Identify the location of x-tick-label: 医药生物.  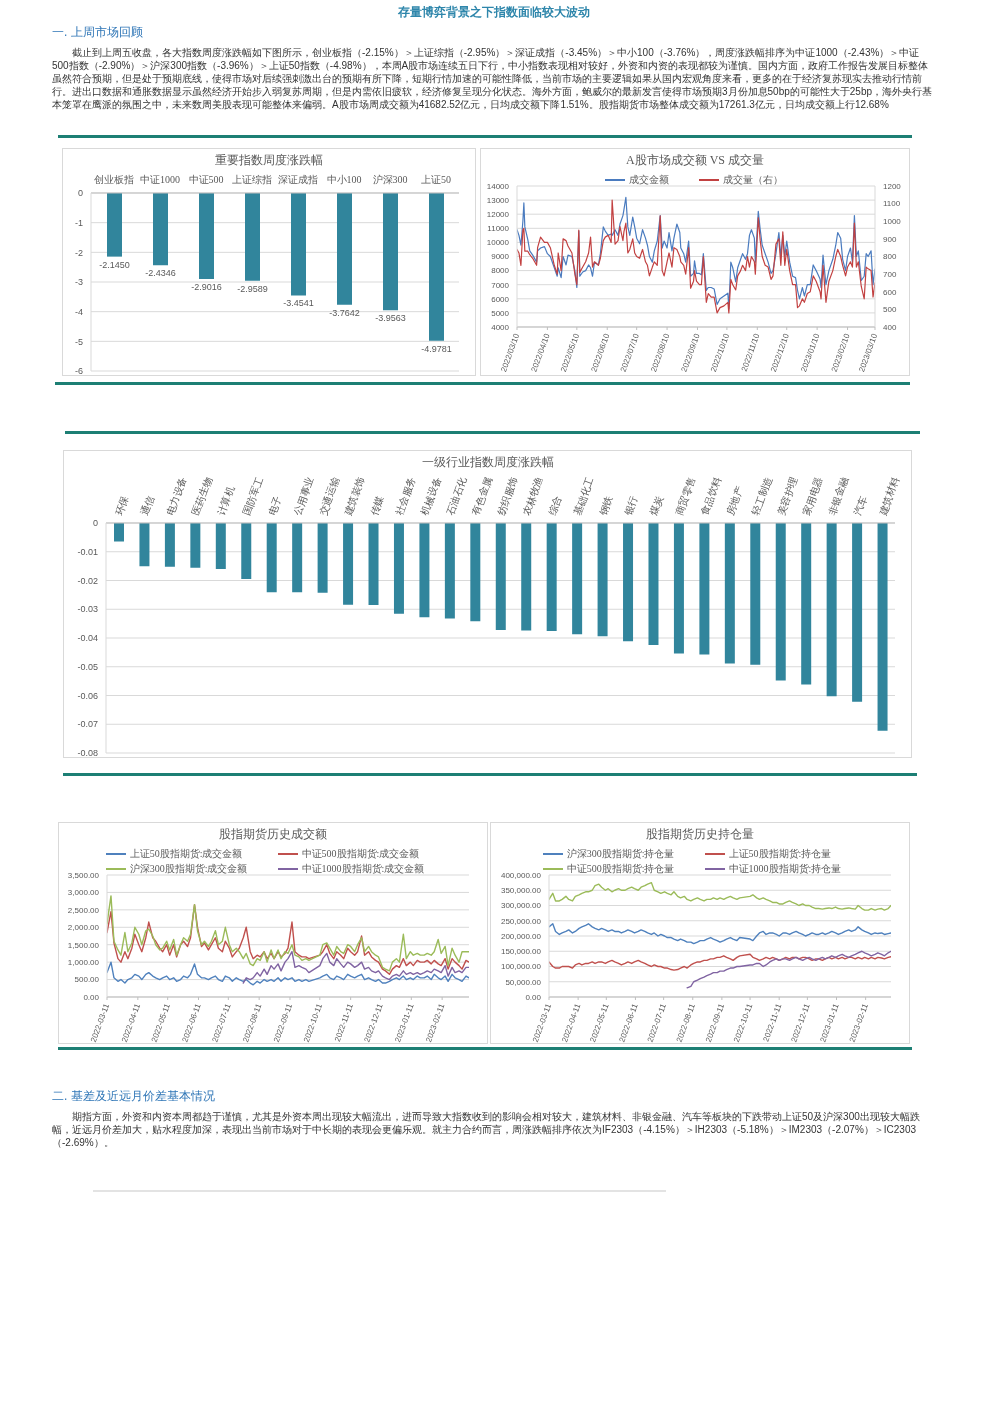
(201, 496).